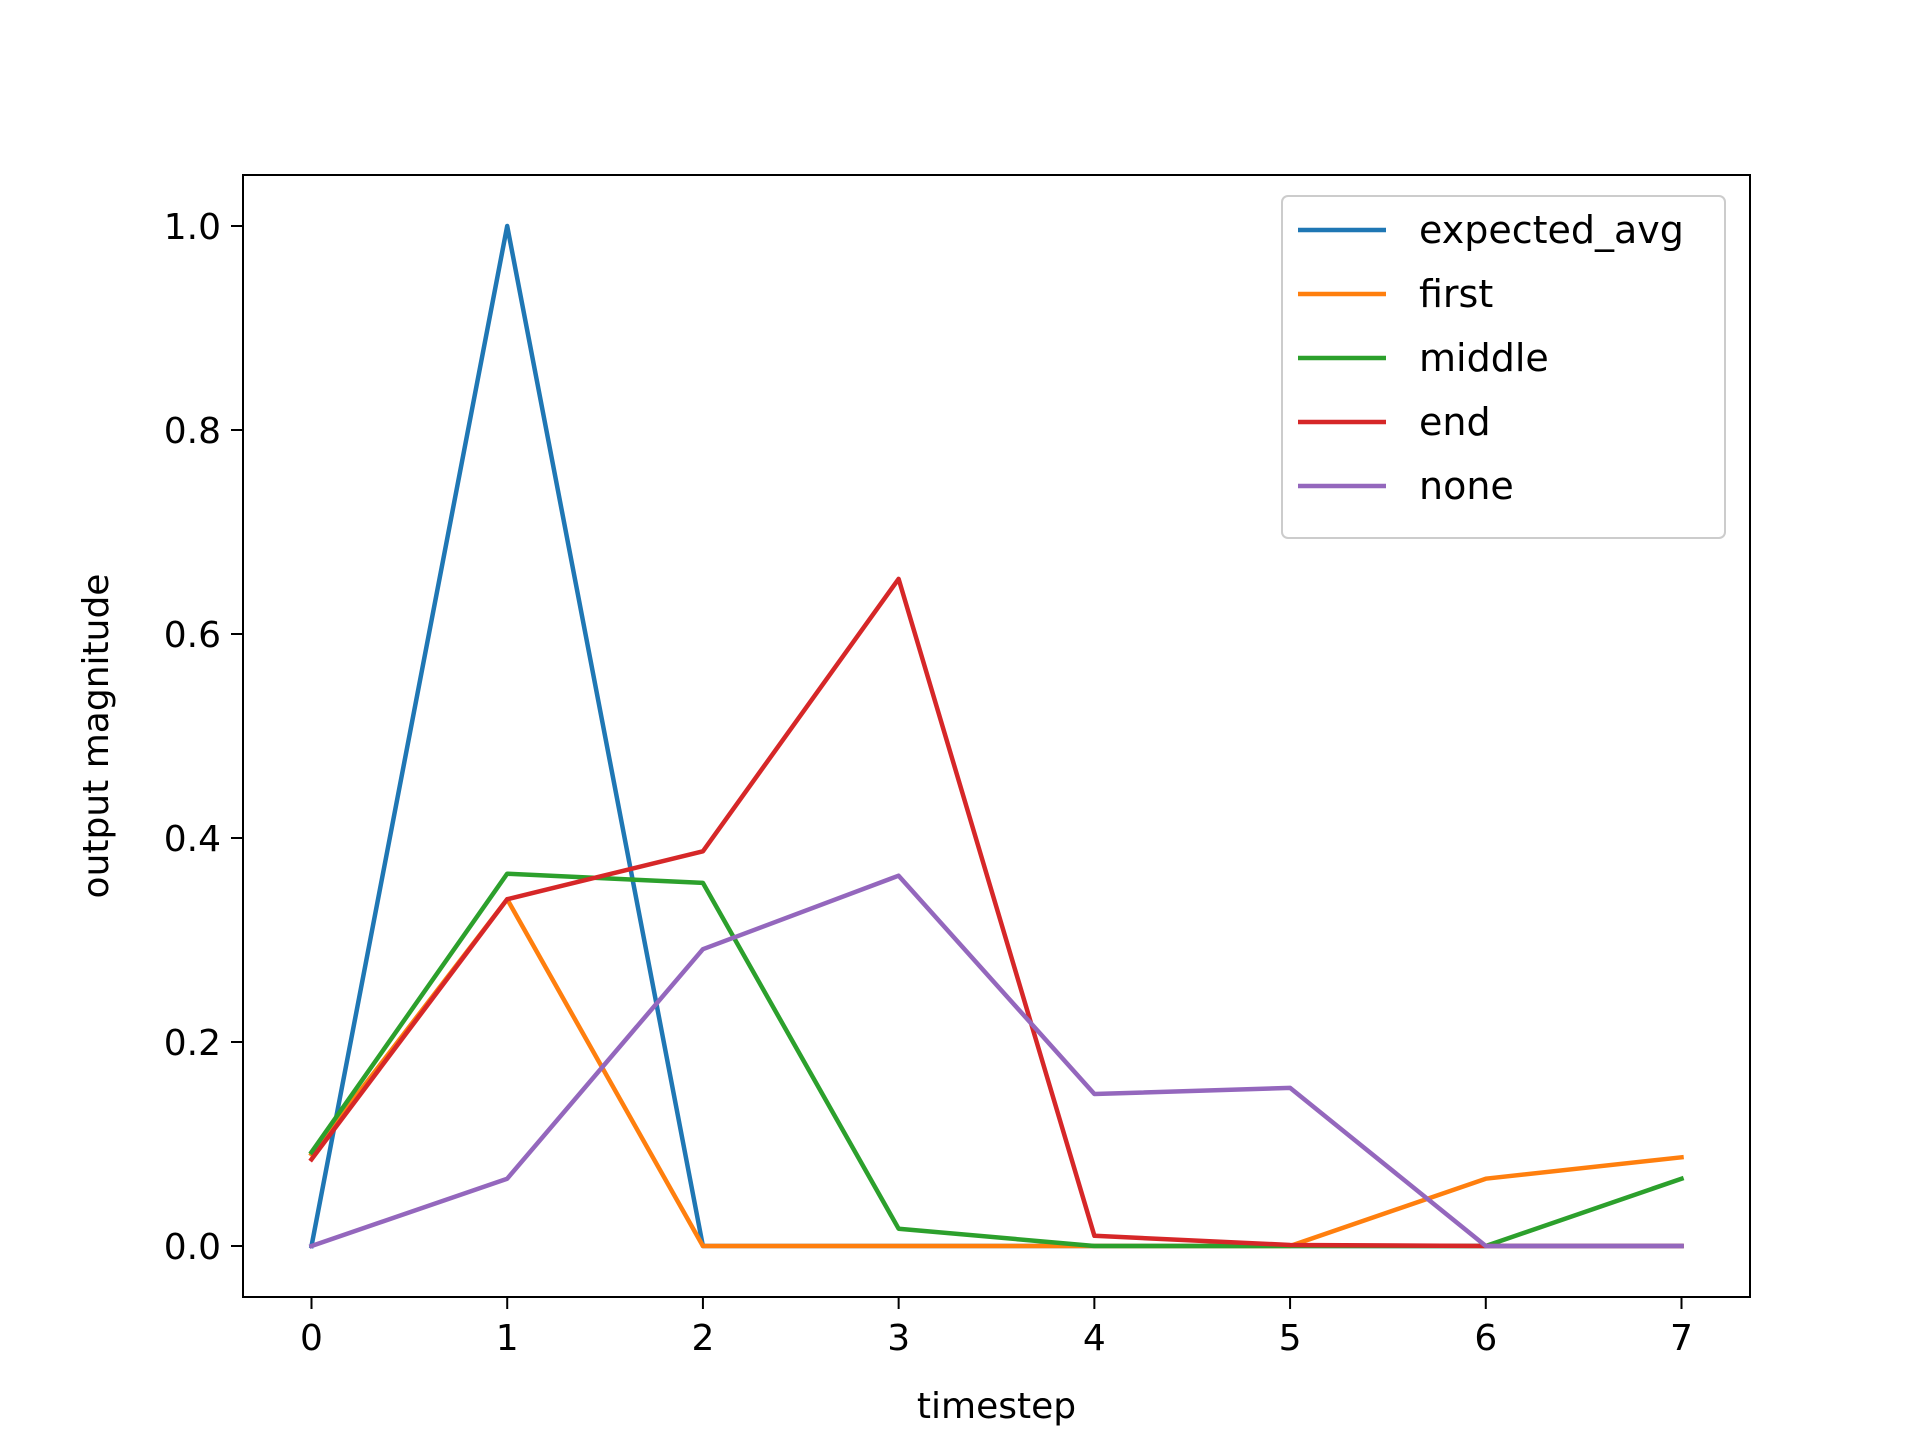 This screenshot has height=1440, width=1920. I want to click on y-tick-label-1.0: 1.0, so click(192, 227).